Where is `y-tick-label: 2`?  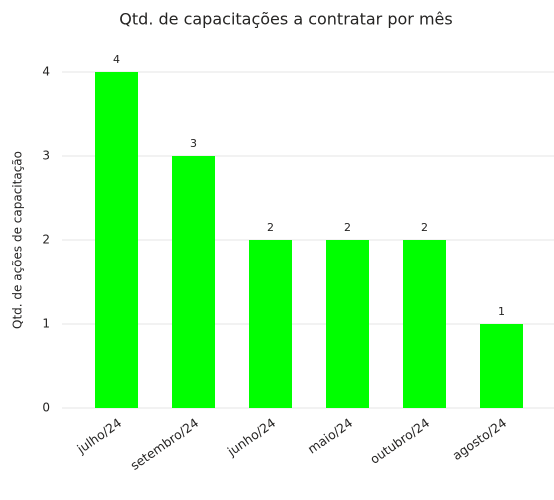 y-tick-label: 2 is located at coordinates (46, 240).